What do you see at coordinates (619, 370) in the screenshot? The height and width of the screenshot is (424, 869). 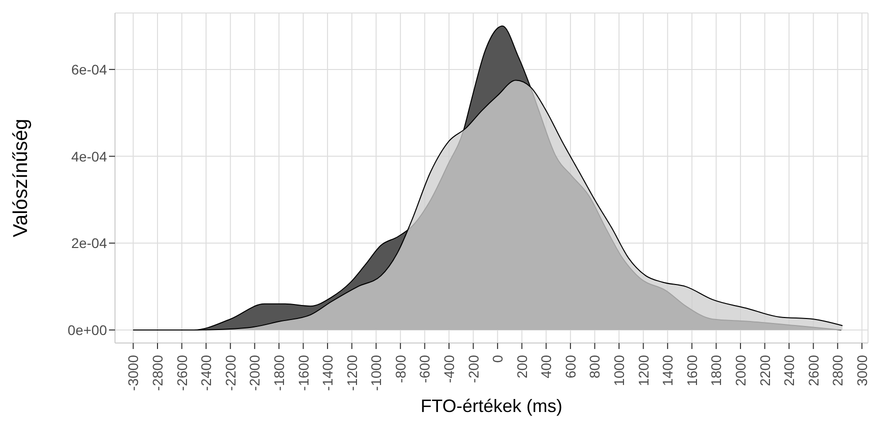 I see `x-tick-label: 1000` at bounding box center [619, 370].